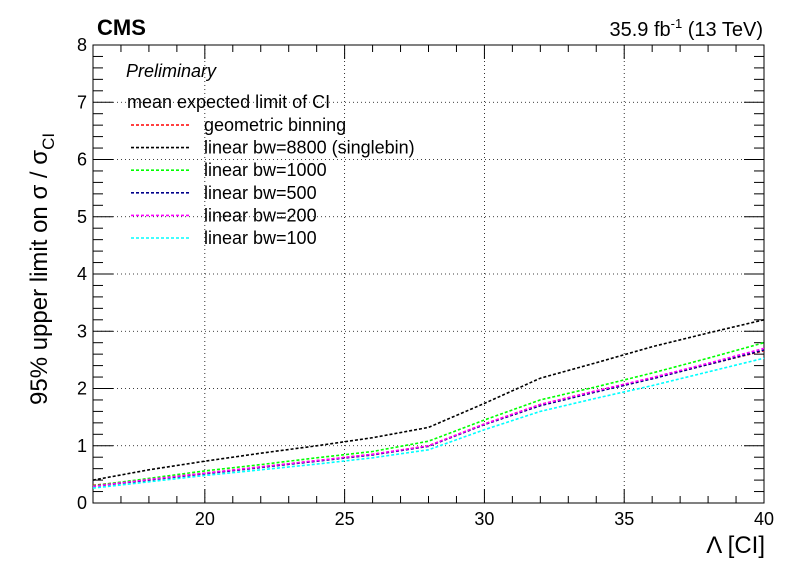 The width and height of the screenshot is (796, 572). What do you see at coordinates (686, 28) in the screenshot?
I see `luminosity-label: 35.9 fb-1 (13 TeV)` at bounding box center [686, 28].